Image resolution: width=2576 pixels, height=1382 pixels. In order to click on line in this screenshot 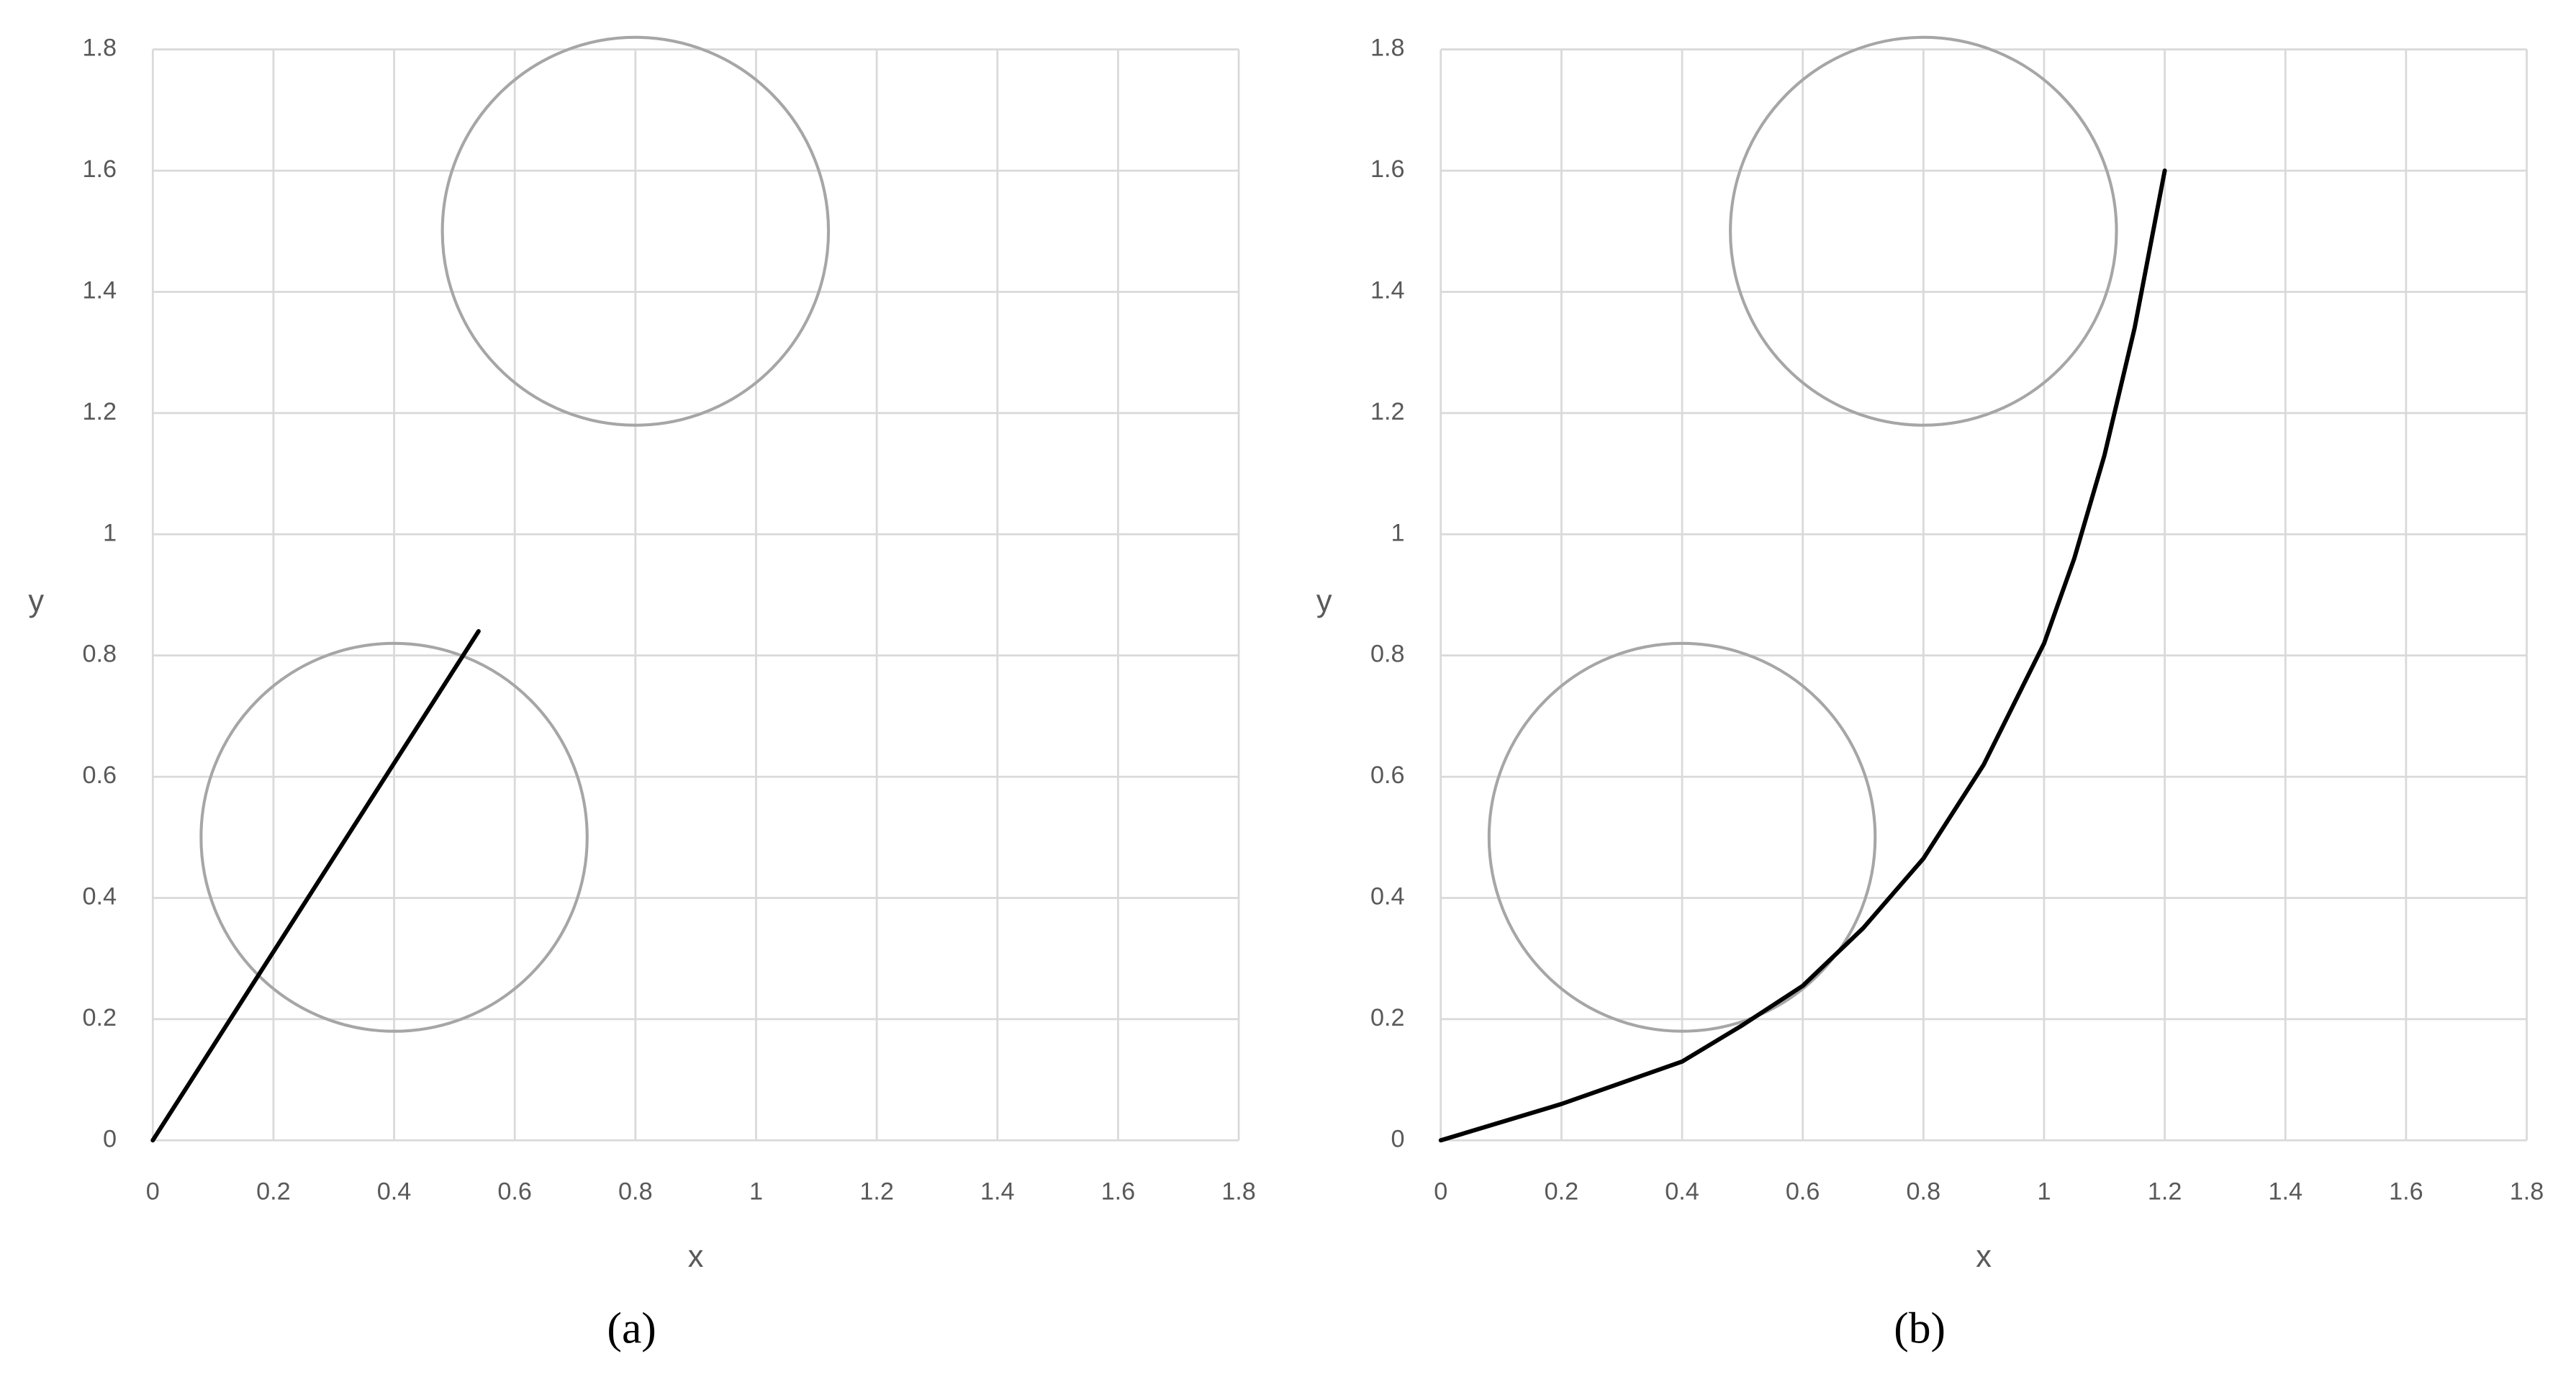, I will do `click(315, 886)`.